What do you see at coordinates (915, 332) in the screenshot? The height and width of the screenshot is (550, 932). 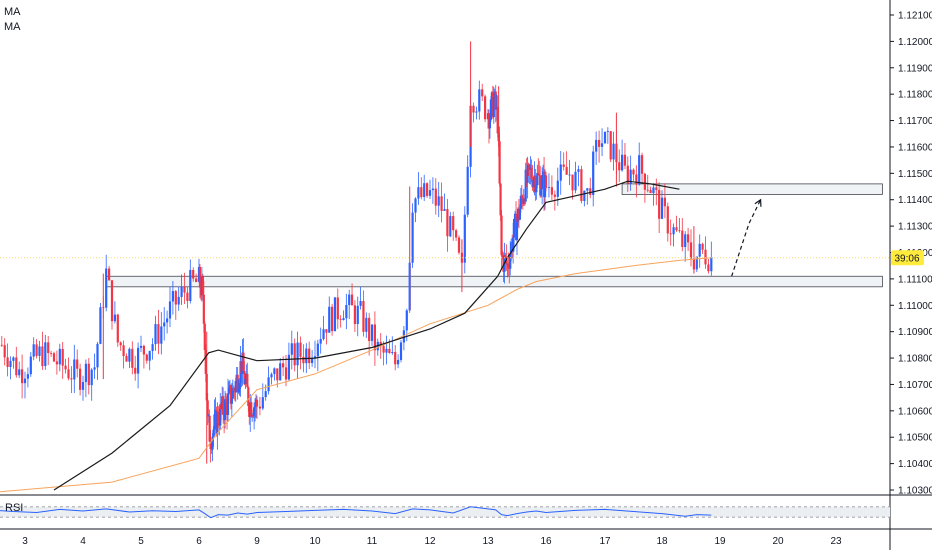 I see `price-tick-label: 1.10900` at bounding box center [915, 332].